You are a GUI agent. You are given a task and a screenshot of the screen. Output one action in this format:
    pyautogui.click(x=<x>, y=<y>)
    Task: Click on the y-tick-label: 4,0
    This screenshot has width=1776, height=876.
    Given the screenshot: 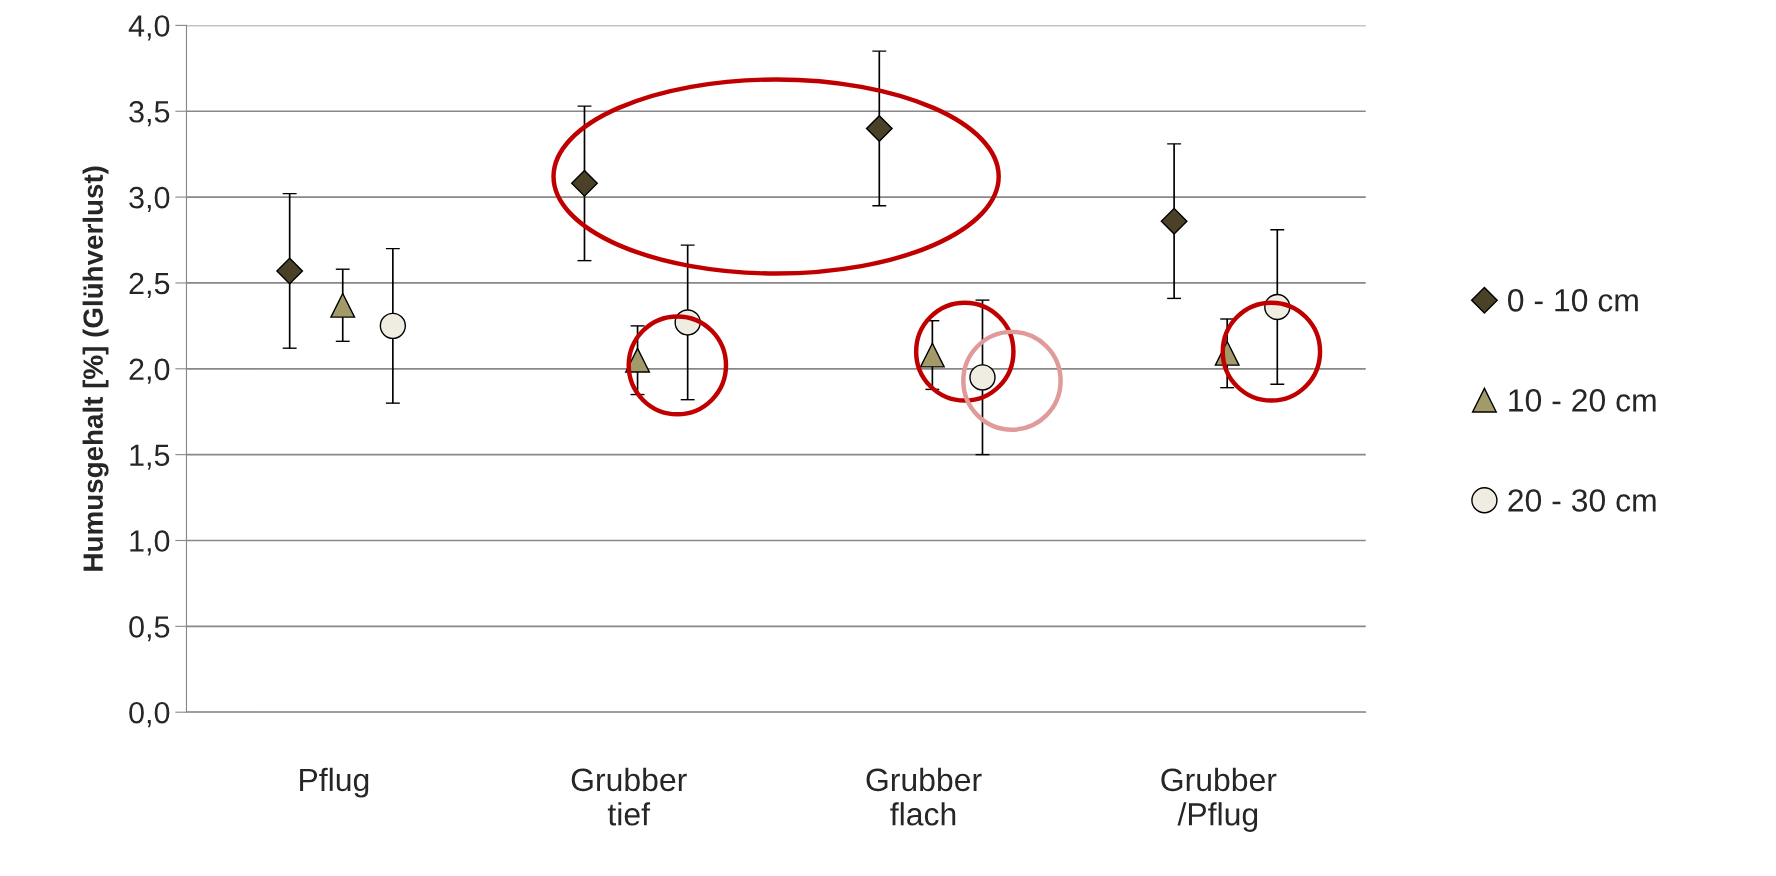 What is the action you would take?
    pyautogui.click(x=149, y=28)
    